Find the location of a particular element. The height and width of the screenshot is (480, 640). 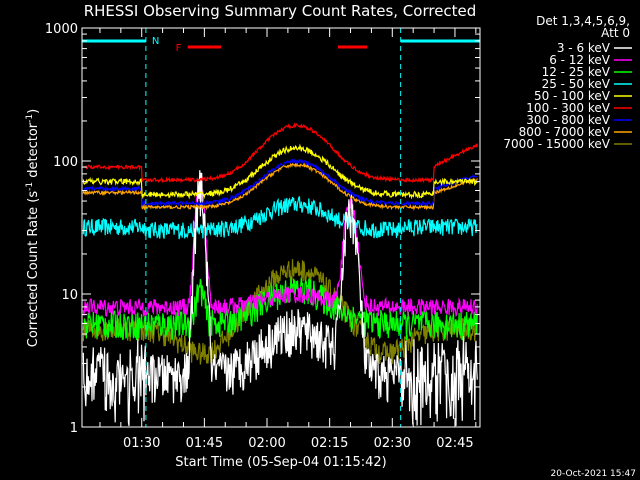

legend-header-line2: Att 0 is located at coordinates (615, 33).